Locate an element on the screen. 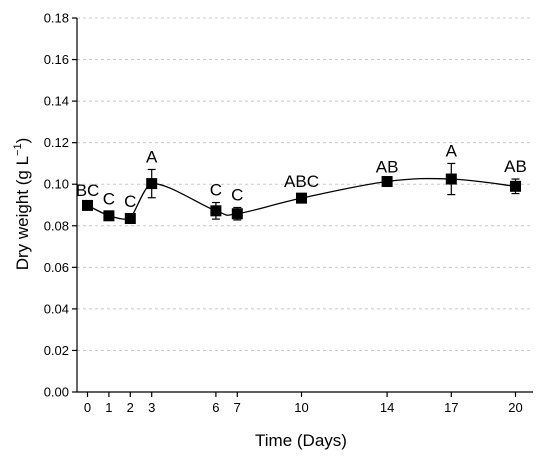 This screenshot has height=463, width=550. y-axis-title: Dry weight (g L−1) is located at coordinates (22, 204).